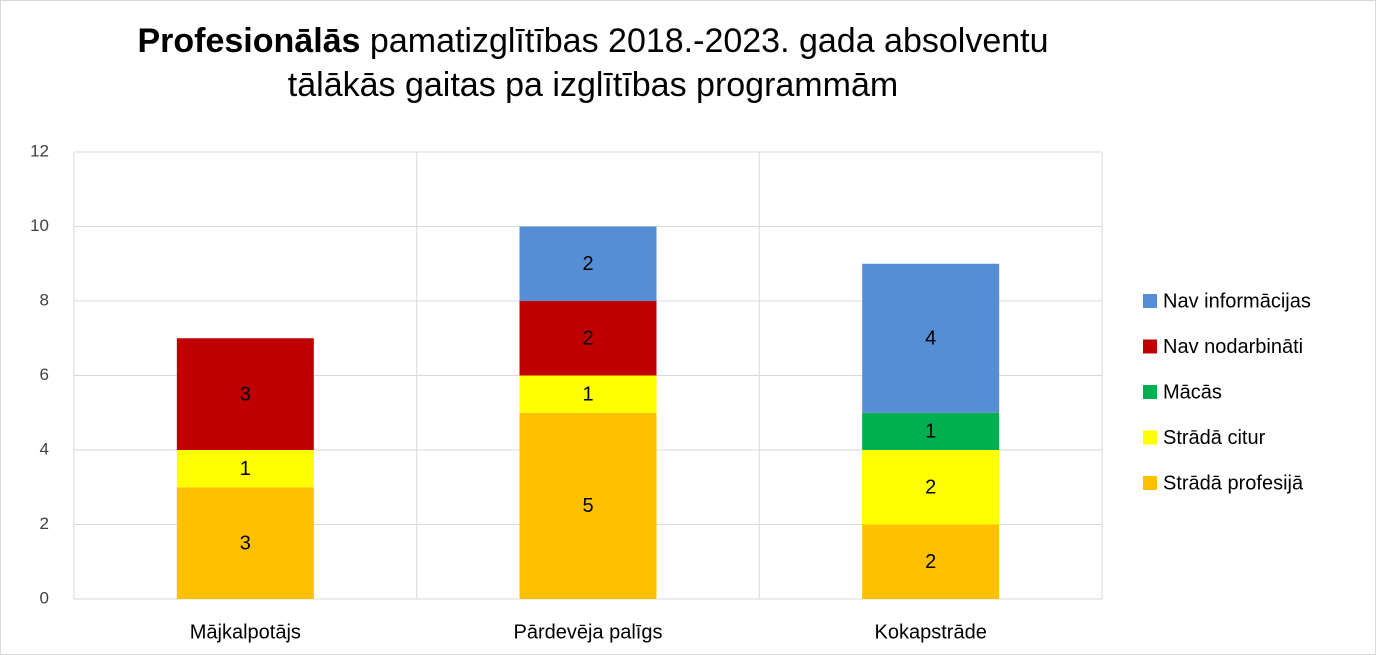 The image size is (1376, 655). What do you see at coordinates (593, 85) in the screenshot?
I see `title-line: tālākās gaitas pa izglītības programmām` at bounding box center [593, 85].